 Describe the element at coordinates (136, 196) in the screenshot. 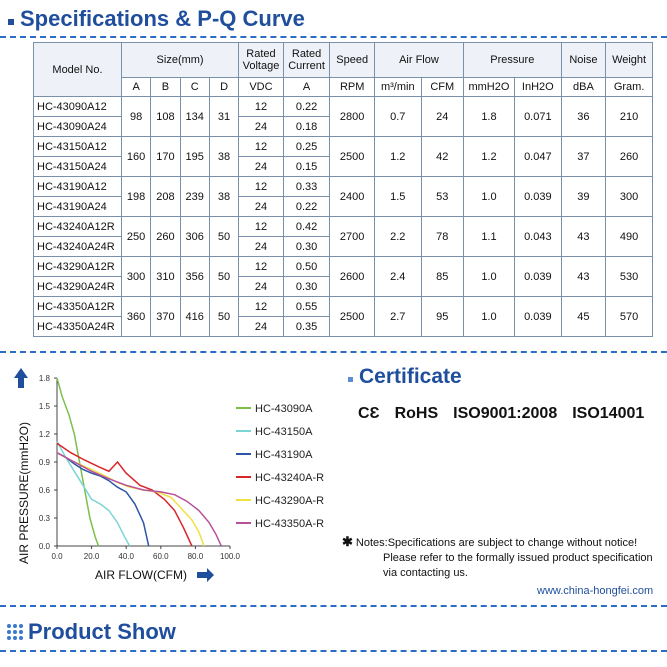

I see `size-a-cell: 198` at that location.